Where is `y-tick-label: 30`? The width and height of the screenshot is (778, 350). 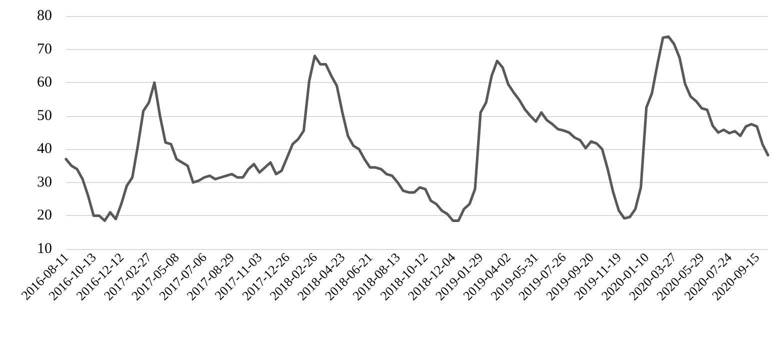 y-tick-label: 30 is located at coordinates (44, 182).